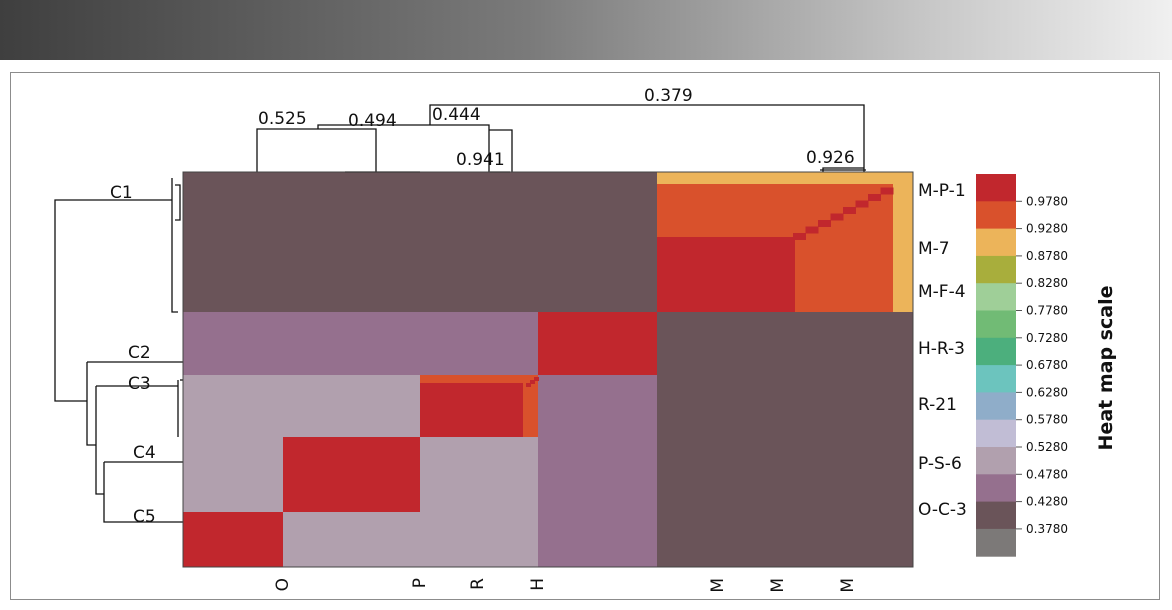 This screenshot has width=1172, height=610. What do you see at coordinates (1047, 529) in the screenshot?
I see `colorbar-tick-label: 0.3780` at bounding box center [1047, 529].